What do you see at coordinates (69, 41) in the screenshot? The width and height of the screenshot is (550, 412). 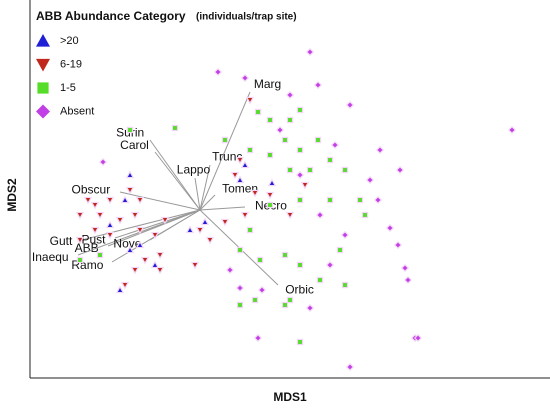 I see `legend-label: >20` at bounding box center [69, 41].